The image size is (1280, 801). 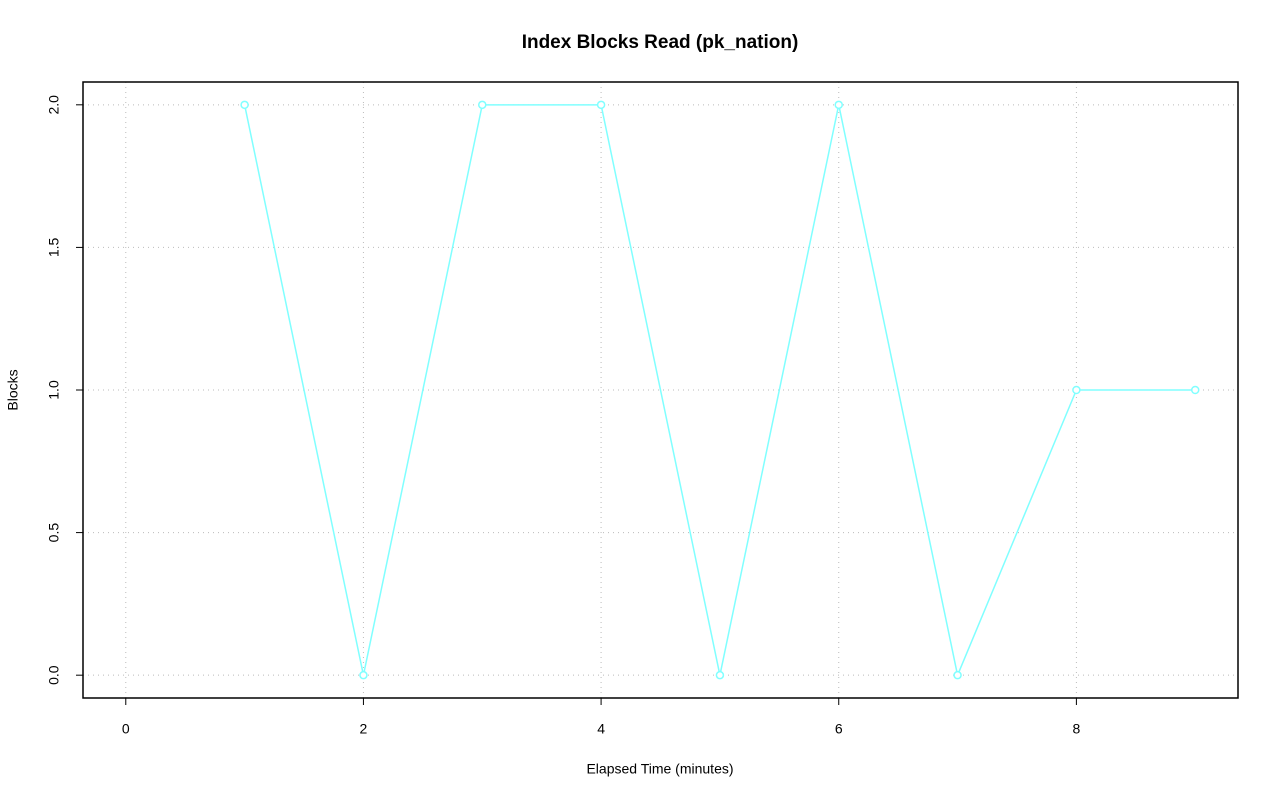 I want to click on chart-title: Index Blocks Read (pk_nation), so click(x=660, y=42).